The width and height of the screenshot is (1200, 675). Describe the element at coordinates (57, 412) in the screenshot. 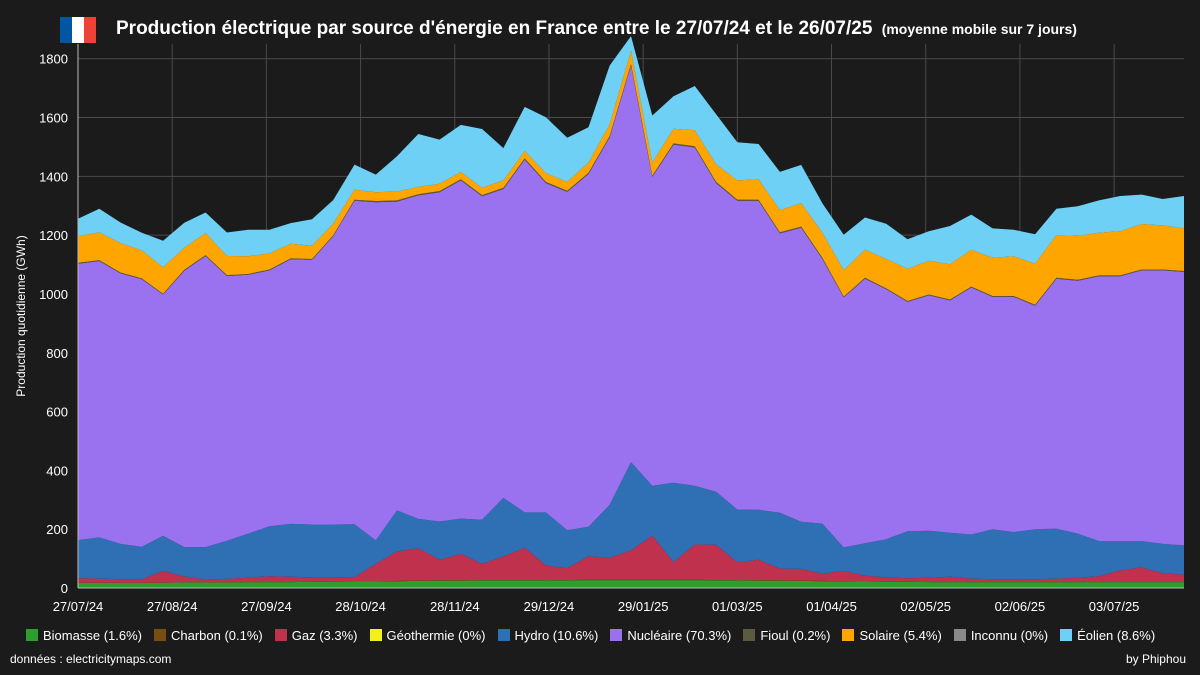

I see `y-tick-label: 600` at that location.